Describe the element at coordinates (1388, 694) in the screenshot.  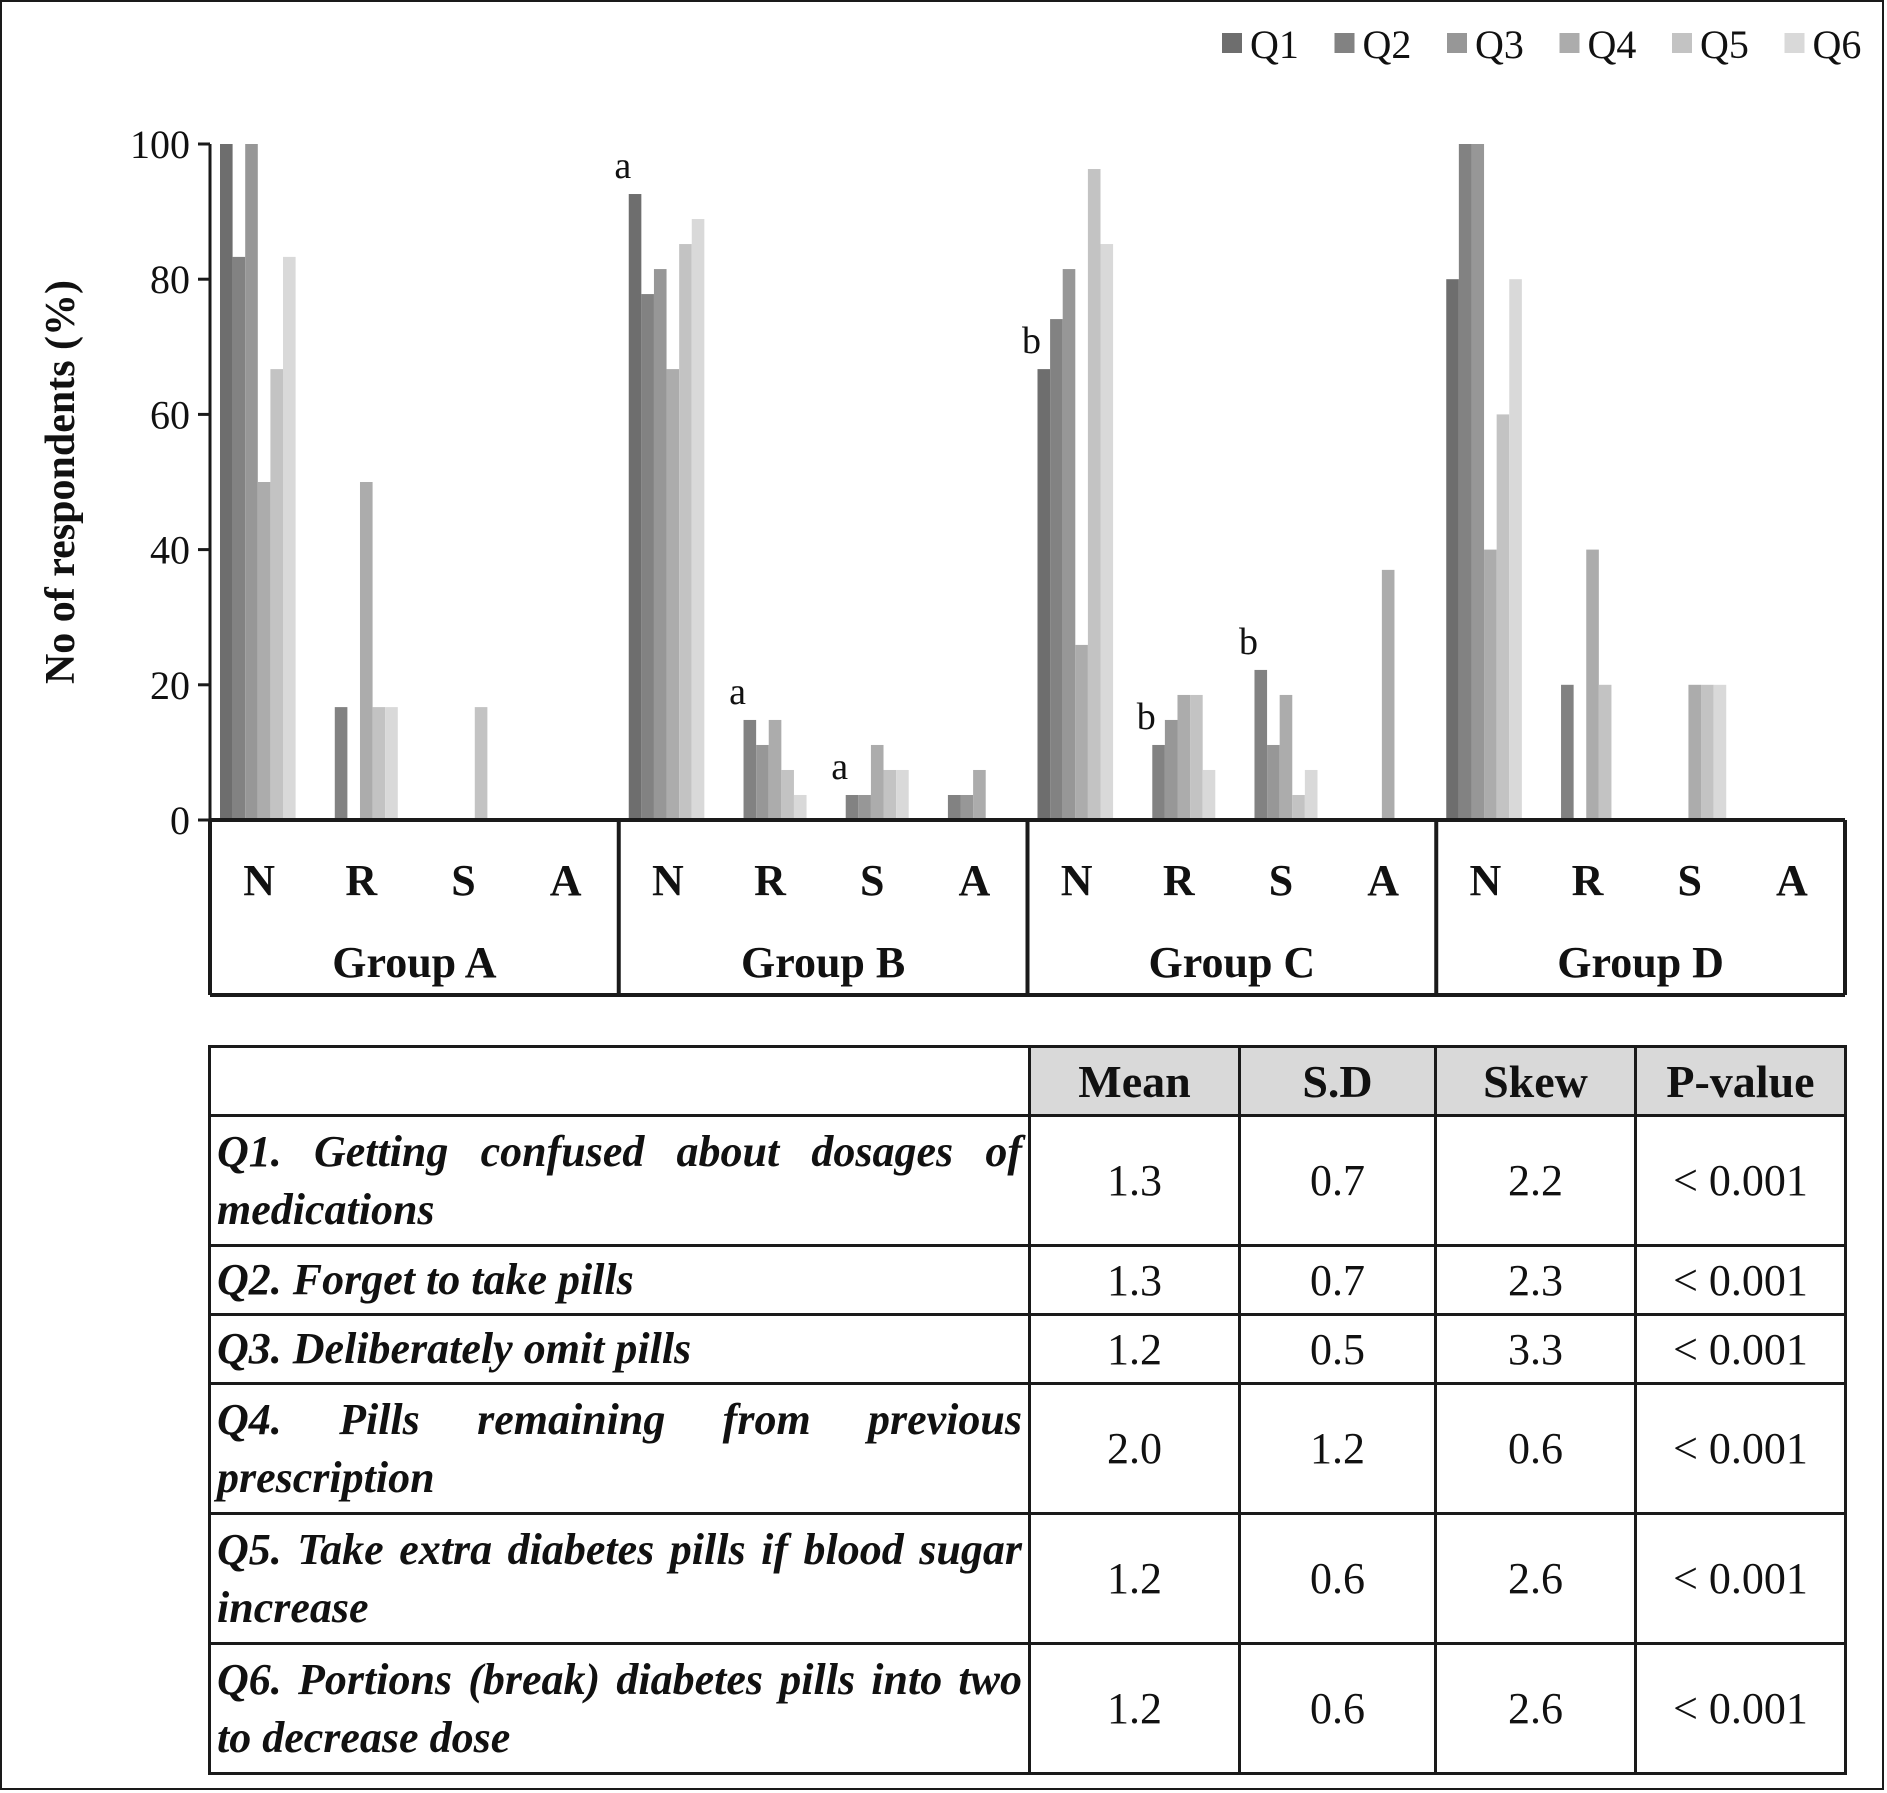
I see `bar-group-c-a-q4` at that location.